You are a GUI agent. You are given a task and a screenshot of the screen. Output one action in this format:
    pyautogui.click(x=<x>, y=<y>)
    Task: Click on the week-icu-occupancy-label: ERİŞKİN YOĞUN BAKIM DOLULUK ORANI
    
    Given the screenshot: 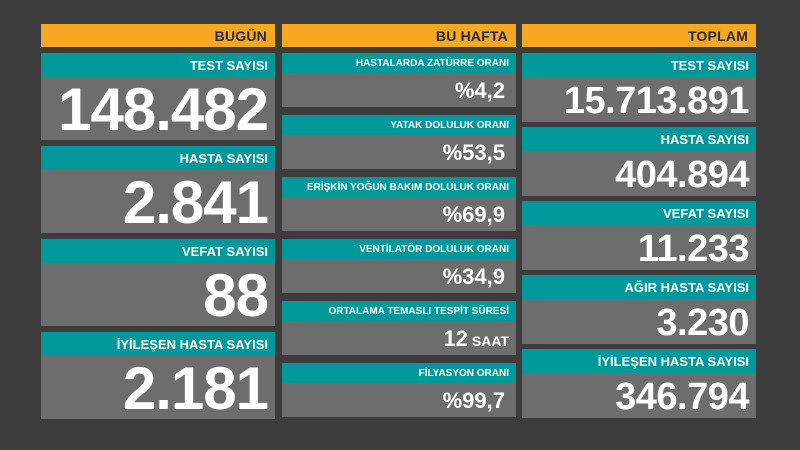 What is the action you would take?
    pyautogui.click(x=399, y=187)
    